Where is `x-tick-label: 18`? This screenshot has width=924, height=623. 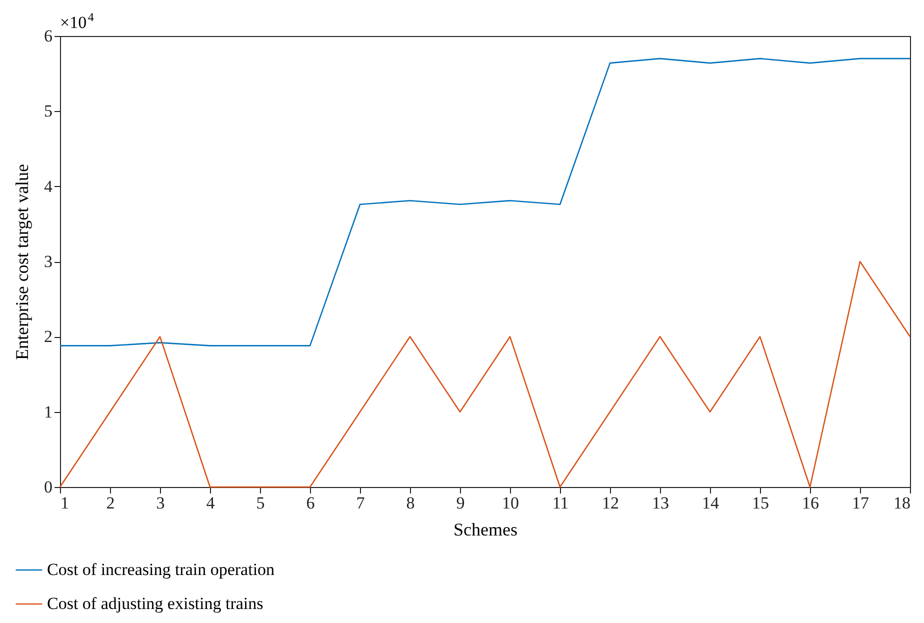
x-tick-label: 18 is located at coordinates (902, 503).